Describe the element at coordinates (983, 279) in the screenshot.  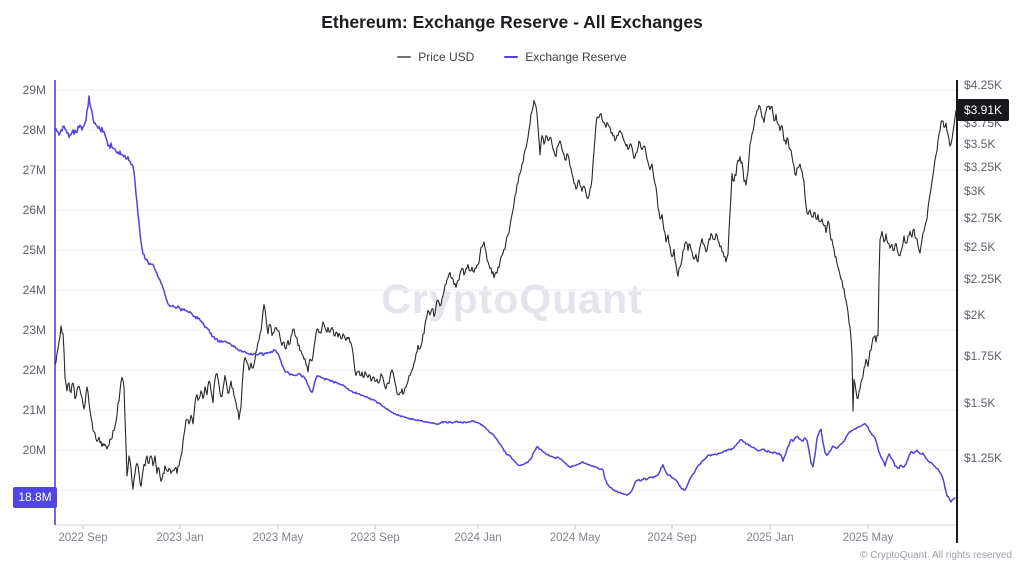
I see `right-axis-tick-label: $2.25K` at that location.